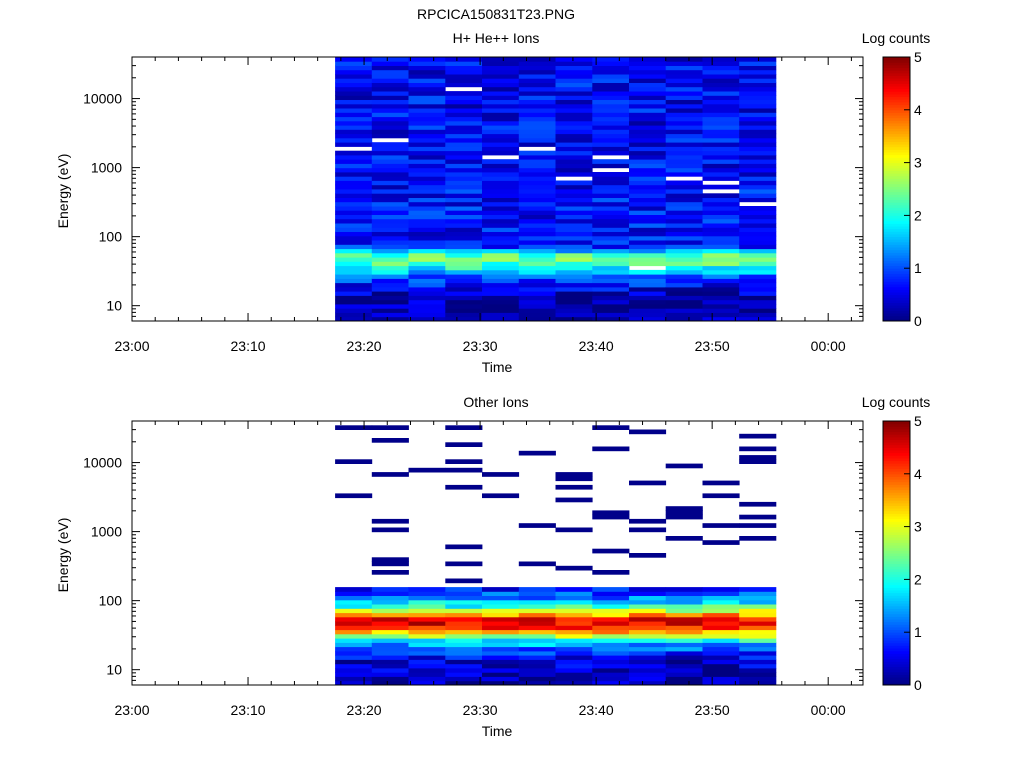 The width and height of the screenshot is (1024, 768). What do you see at coordinates (918, 527) in the screenshot?
I see `colorbar-tick-label: 3` at bounding box center [918, 527].